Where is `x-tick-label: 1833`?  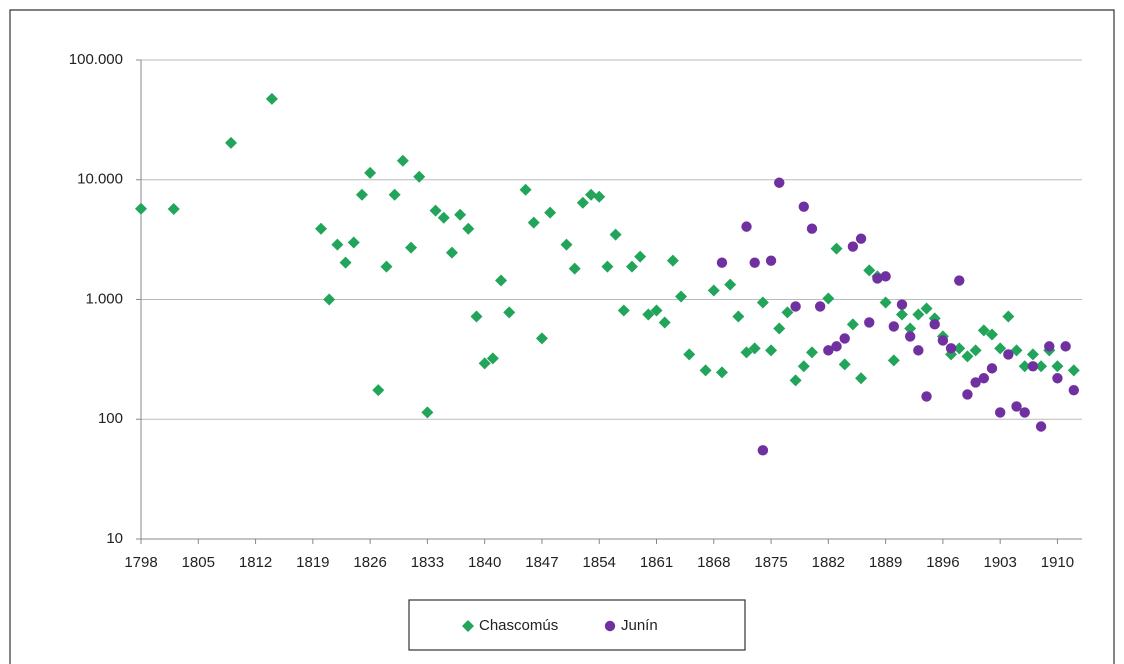 x-tick-label: 1833 is located at coordinates (427, 562).